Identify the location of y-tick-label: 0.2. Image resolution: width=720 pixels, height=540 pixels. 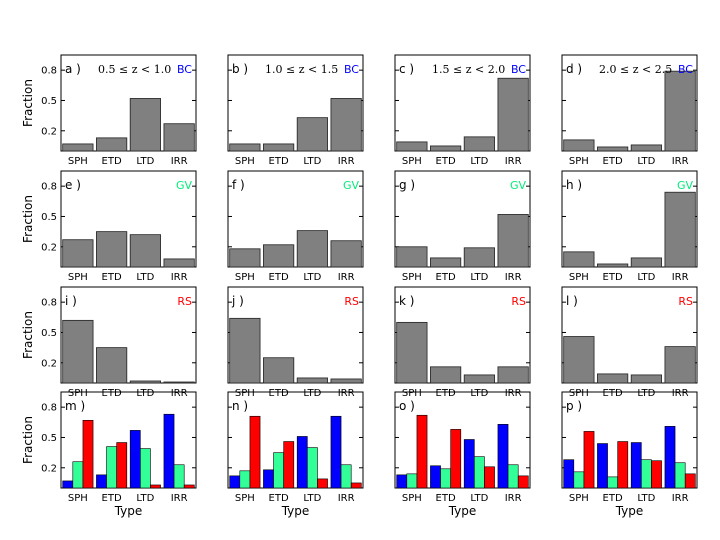
(49, 131).